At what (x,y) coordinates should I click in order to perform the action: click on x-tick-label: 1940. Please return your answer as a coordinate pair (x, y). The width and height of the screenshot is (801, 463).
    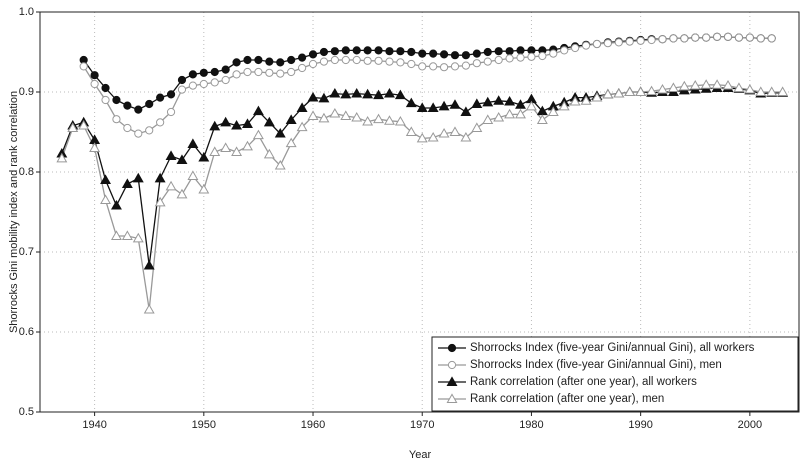
    Looking at the image, I should click on (94, 425).